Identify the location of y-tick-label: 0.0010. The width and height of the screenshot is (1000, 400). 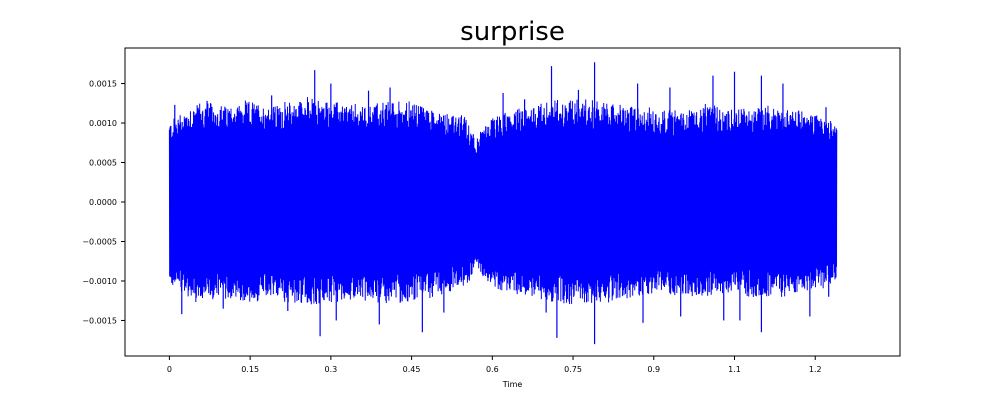
(103, 123).